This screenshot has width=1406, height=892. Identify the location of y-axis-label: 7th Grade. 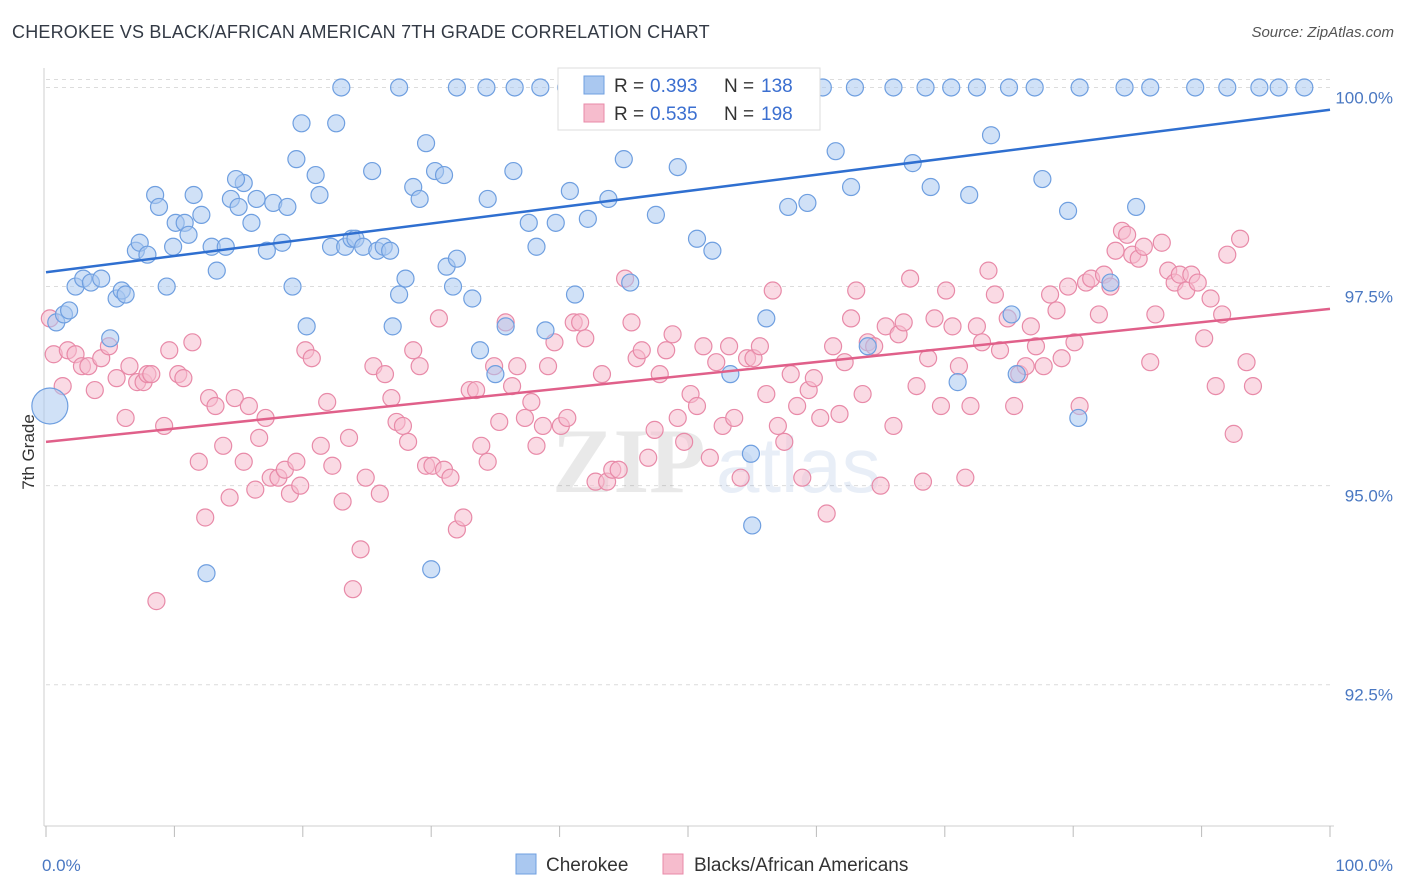
(28, 452).